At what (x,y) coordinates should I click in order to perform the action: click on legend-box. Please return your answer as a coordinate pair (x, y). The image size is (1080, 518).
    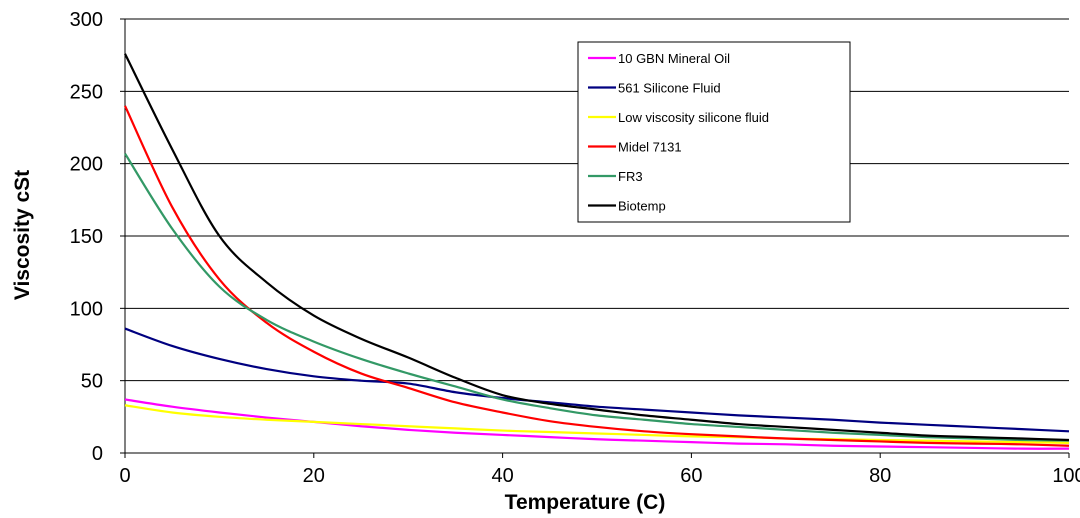
    Looking at the image, I should click on (714, 132).